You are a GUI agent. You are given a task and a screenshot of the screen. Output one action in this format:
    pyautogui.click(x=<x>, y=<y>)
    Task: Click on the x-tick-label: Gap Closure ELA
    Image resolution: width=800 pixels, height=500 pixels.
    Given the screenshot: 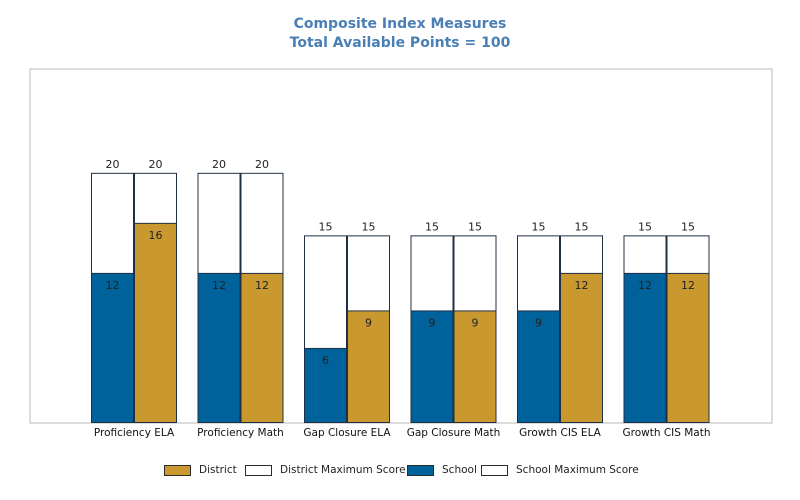 What is the action you would take?
    pyautogui.click(x=347, y=433)
    